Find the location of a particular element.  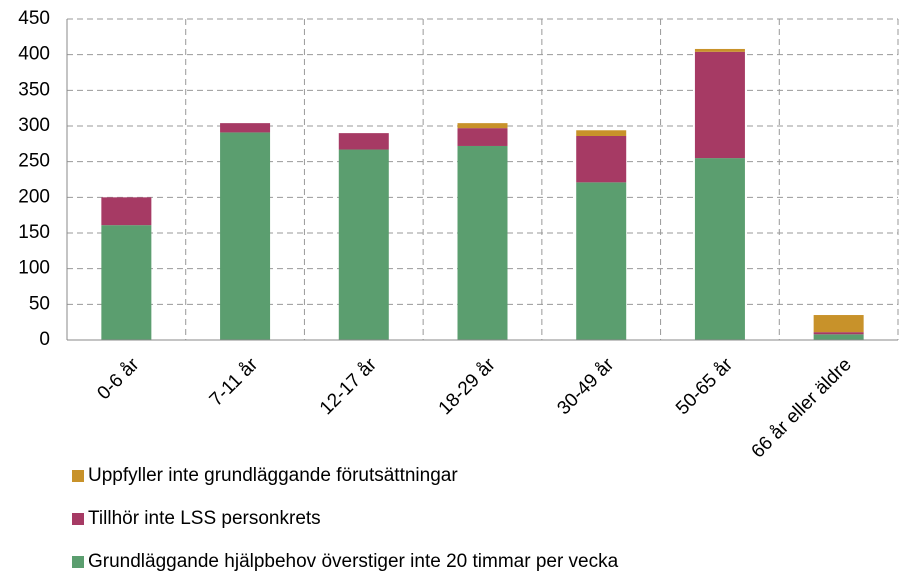

x-tick-label: 7-11 år is located at coordinates (234, 382).